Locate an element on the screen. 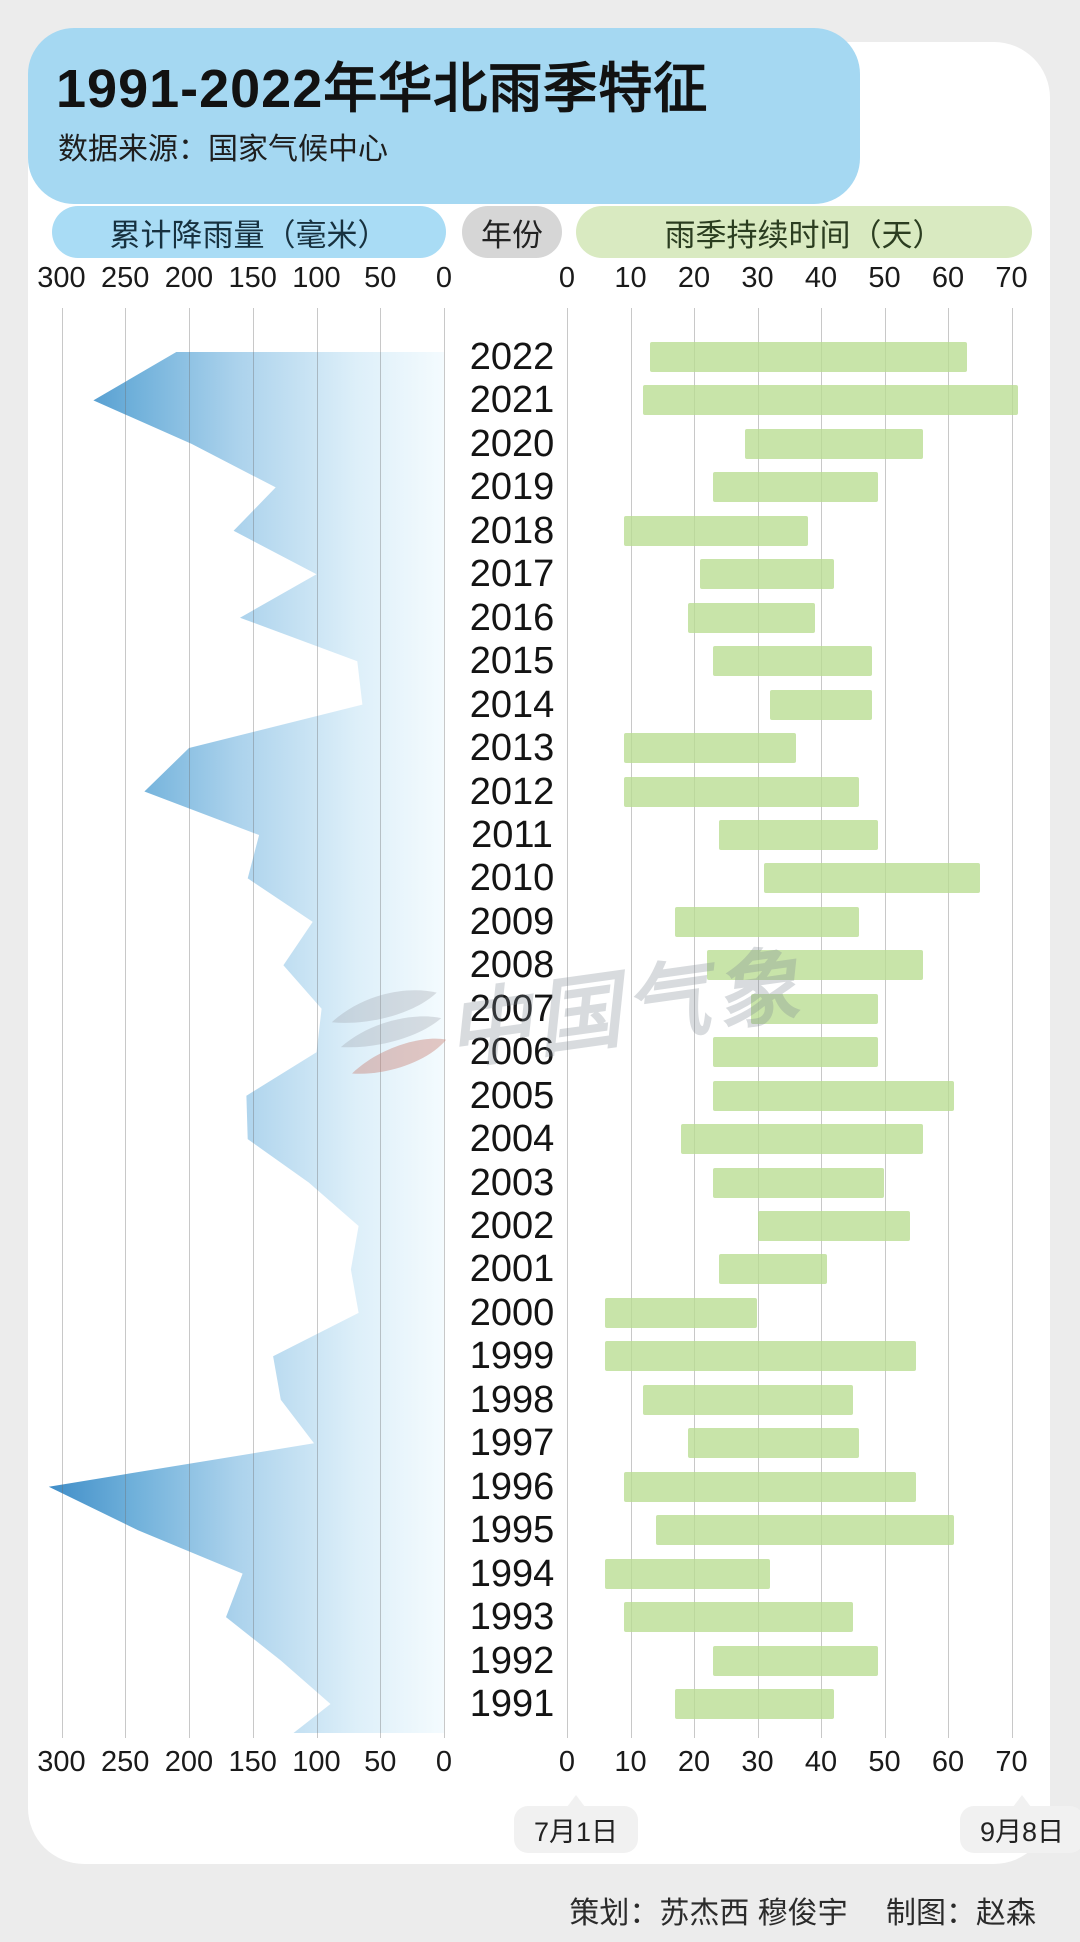  duration-axis-tick-bottom: 30 is located at coordinates (757, 1762).